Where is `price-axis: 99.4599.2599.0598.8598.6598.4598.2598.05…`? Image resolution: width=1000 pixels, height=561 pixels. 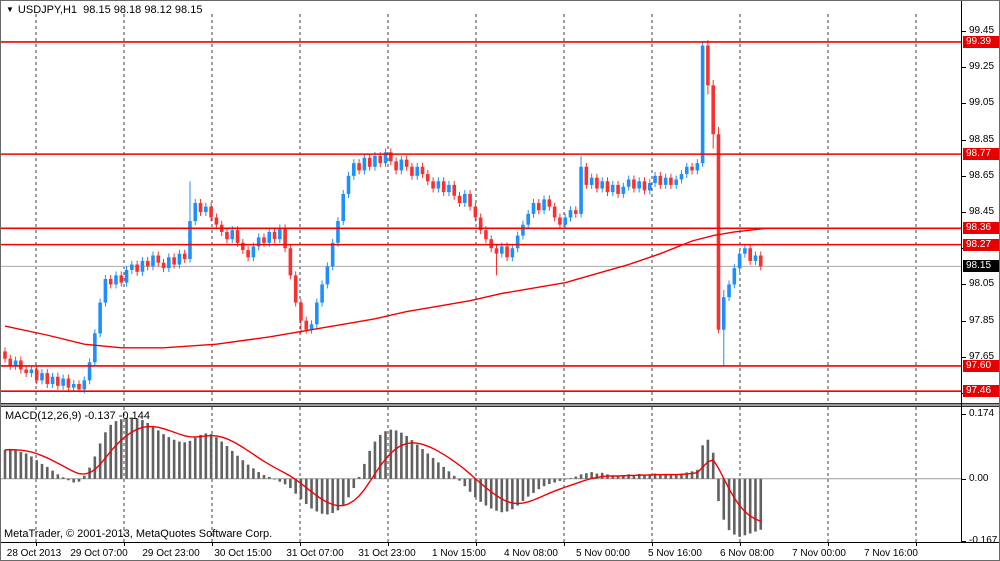 price-axis: 99.4599.2599.0598.8598.6598.4598.2598.05… is located at coordinates (980, 273).